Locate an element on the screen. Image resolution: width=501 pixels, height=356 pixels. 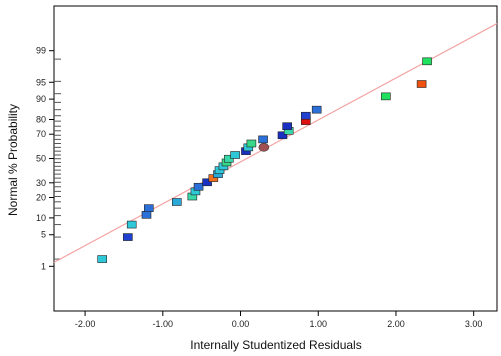
y-rug-marks is located at coordinates (57, 159).